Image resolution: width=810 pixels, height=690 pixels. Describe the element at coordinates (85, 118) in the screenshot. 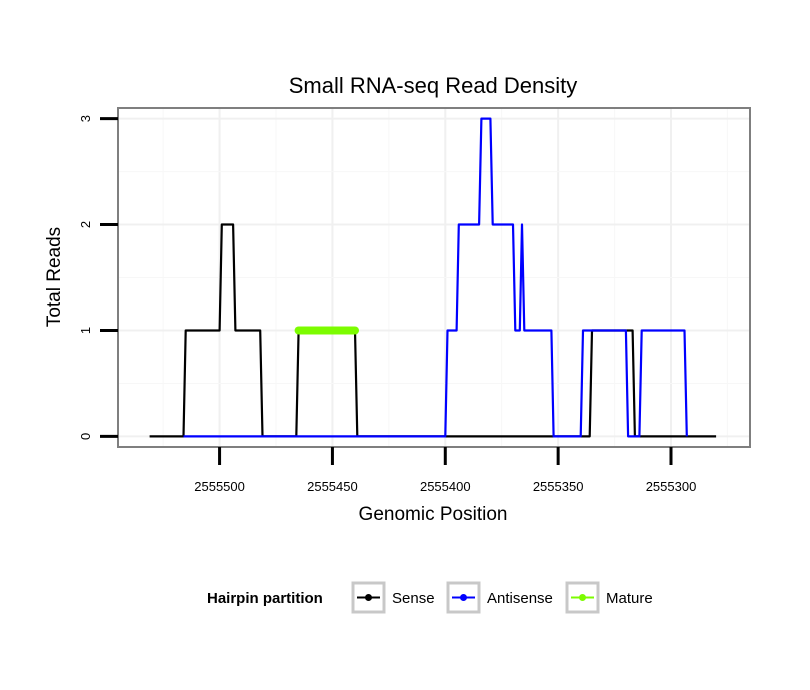

I see `y-tick-label: 3` at that location.